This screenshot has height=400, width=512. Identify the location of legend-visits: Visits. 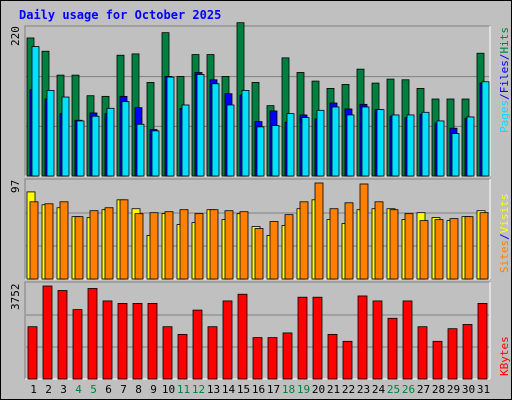
(504, 214).